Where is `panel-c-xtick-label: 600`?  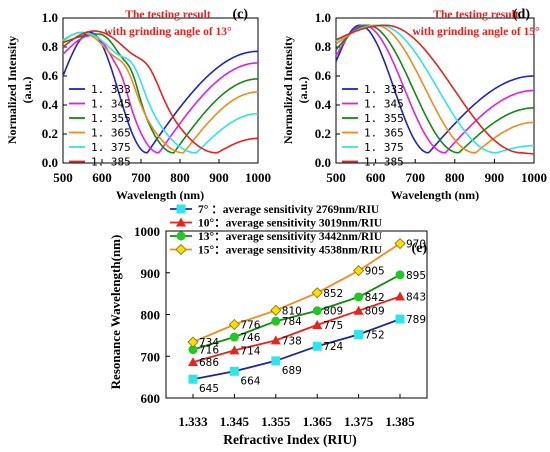 panel-c-xtick-label: 600 is located at coordinates (102, 177).